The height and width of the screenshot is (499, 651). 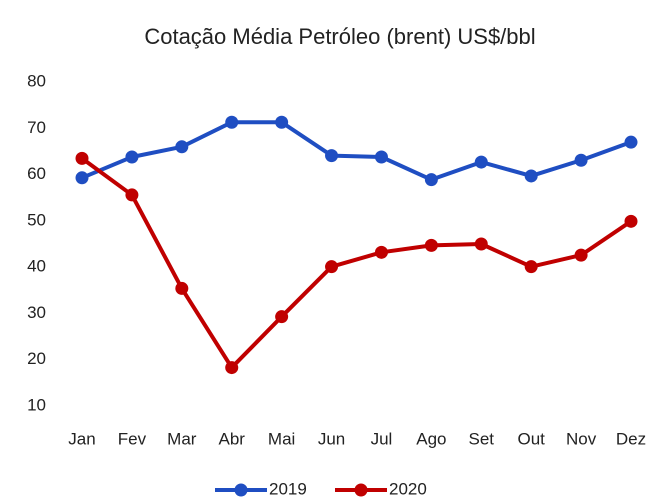 I want to click on x-tick-label: Mai, so click(x=281, y=438).